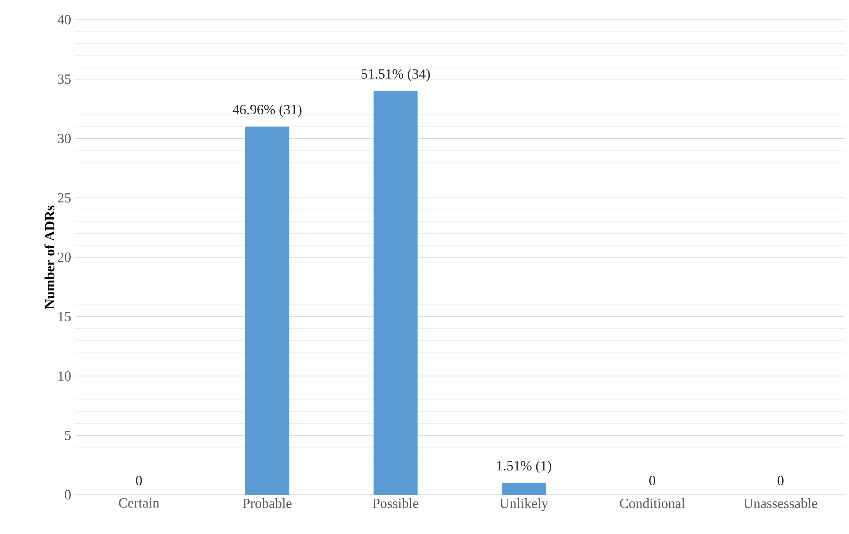 This screenshot has height=534, width=849. Describe the element at coordinates (653, 503) in the screenshot. I see `x-tick-label: Conditional` at that location.